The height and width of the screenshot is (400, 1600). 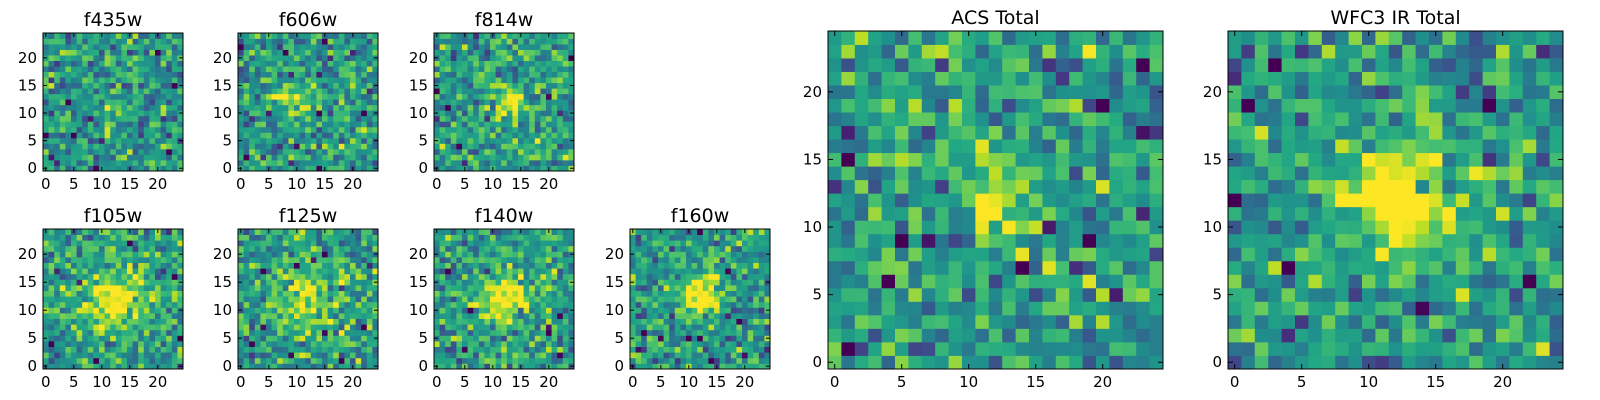 What do you see at coordinates (504, 20) in the screenshot?
I see `panel-title: f814w` at bounding box center [504, 20].